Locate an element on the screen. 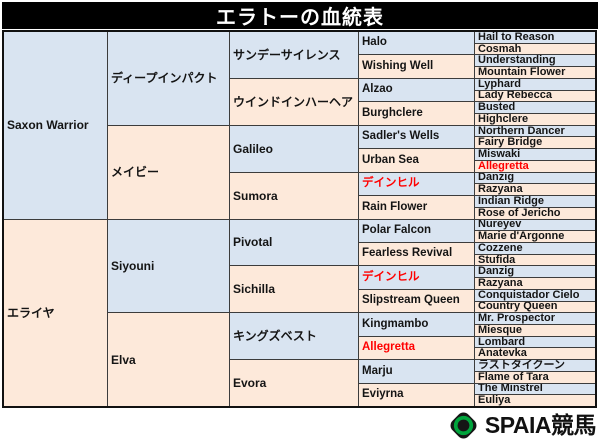  pedigree-cell: Wishing Well is located at coordinates (416, 66).